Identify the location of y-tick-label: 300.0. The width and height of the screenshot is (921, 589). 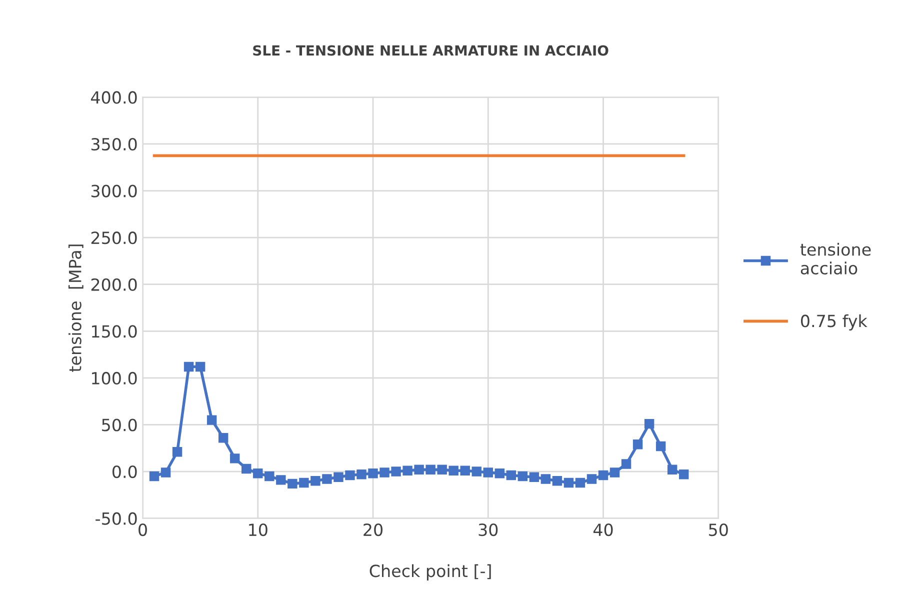
(114, 191).